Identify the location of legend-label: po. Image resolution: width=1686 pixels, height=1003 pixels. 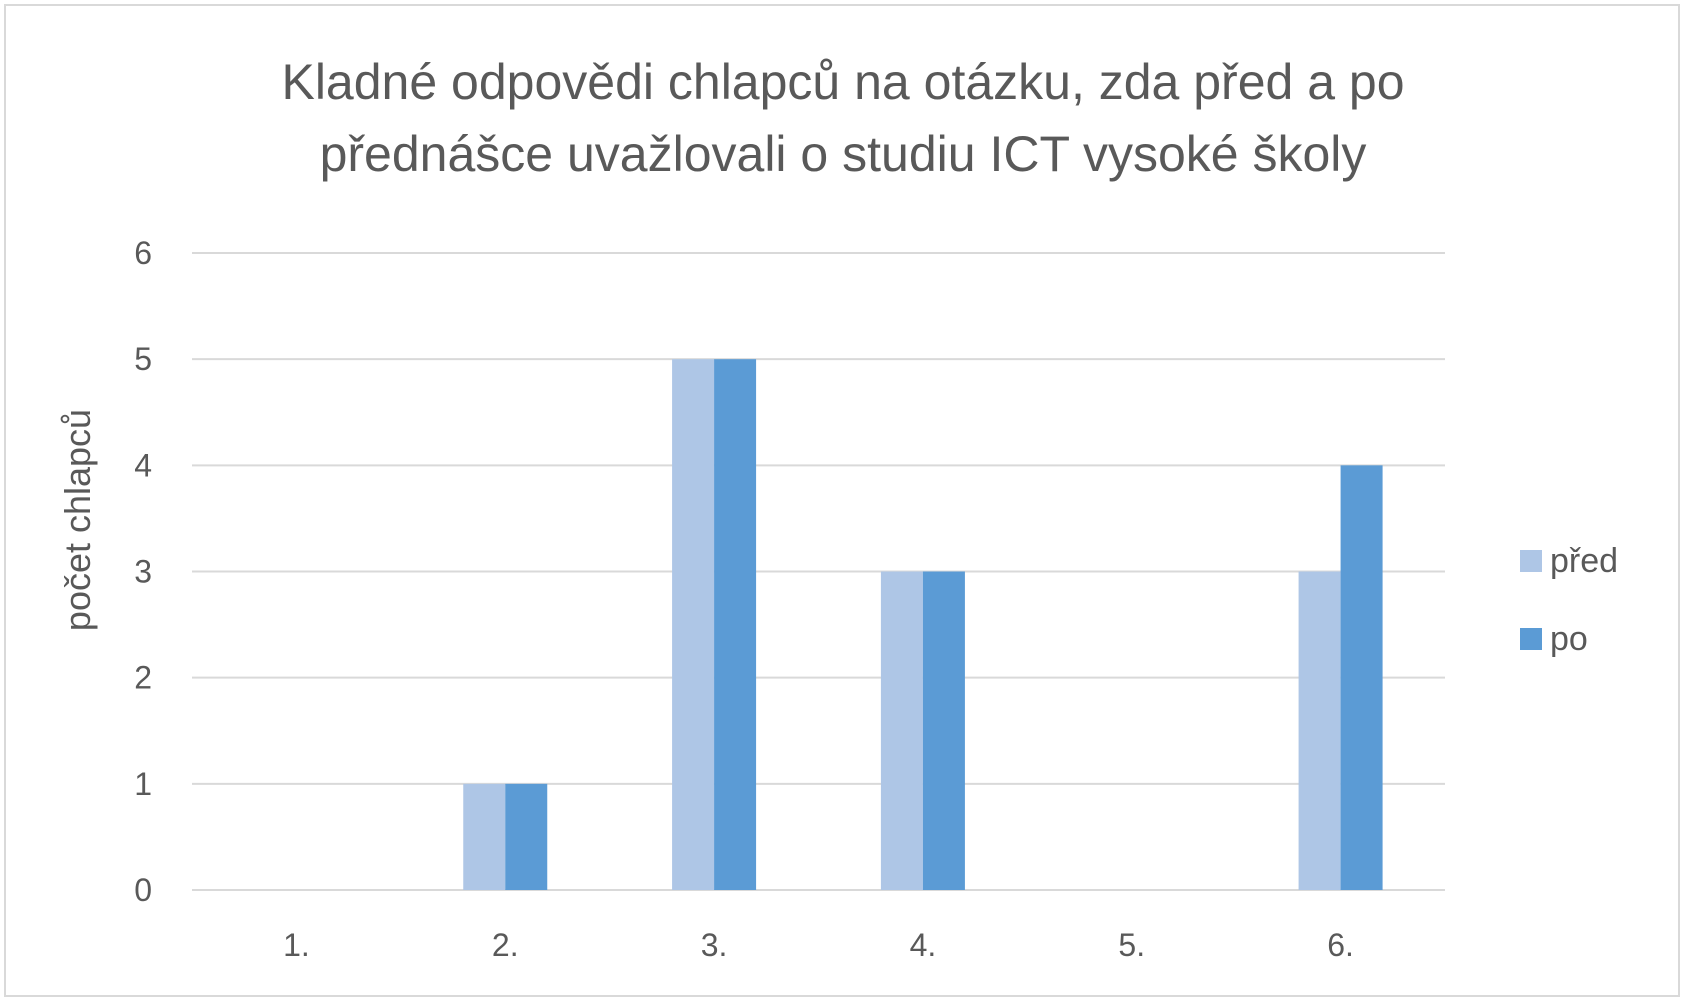
(1569, 639).